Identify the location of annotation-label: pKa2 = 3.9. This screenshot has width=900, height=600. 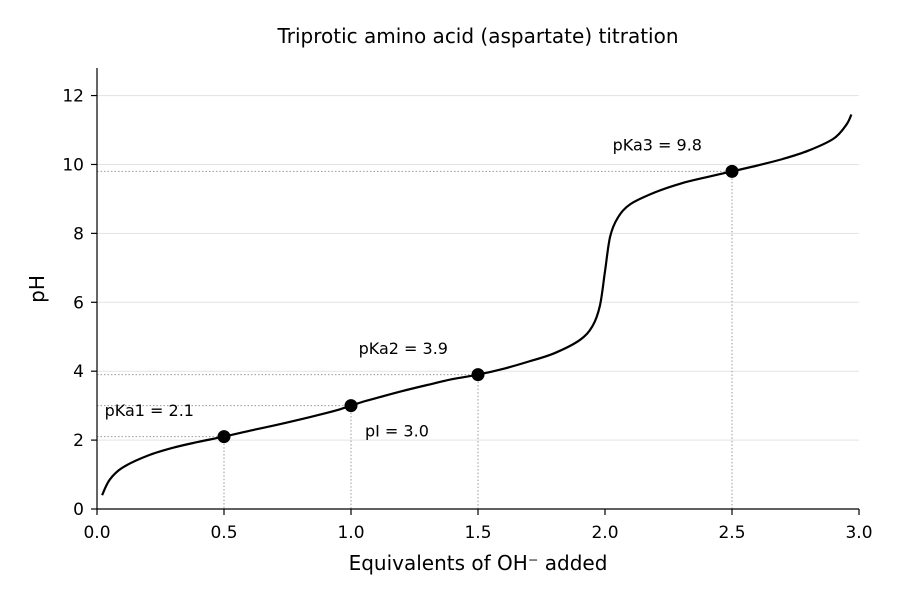
(403, 348).